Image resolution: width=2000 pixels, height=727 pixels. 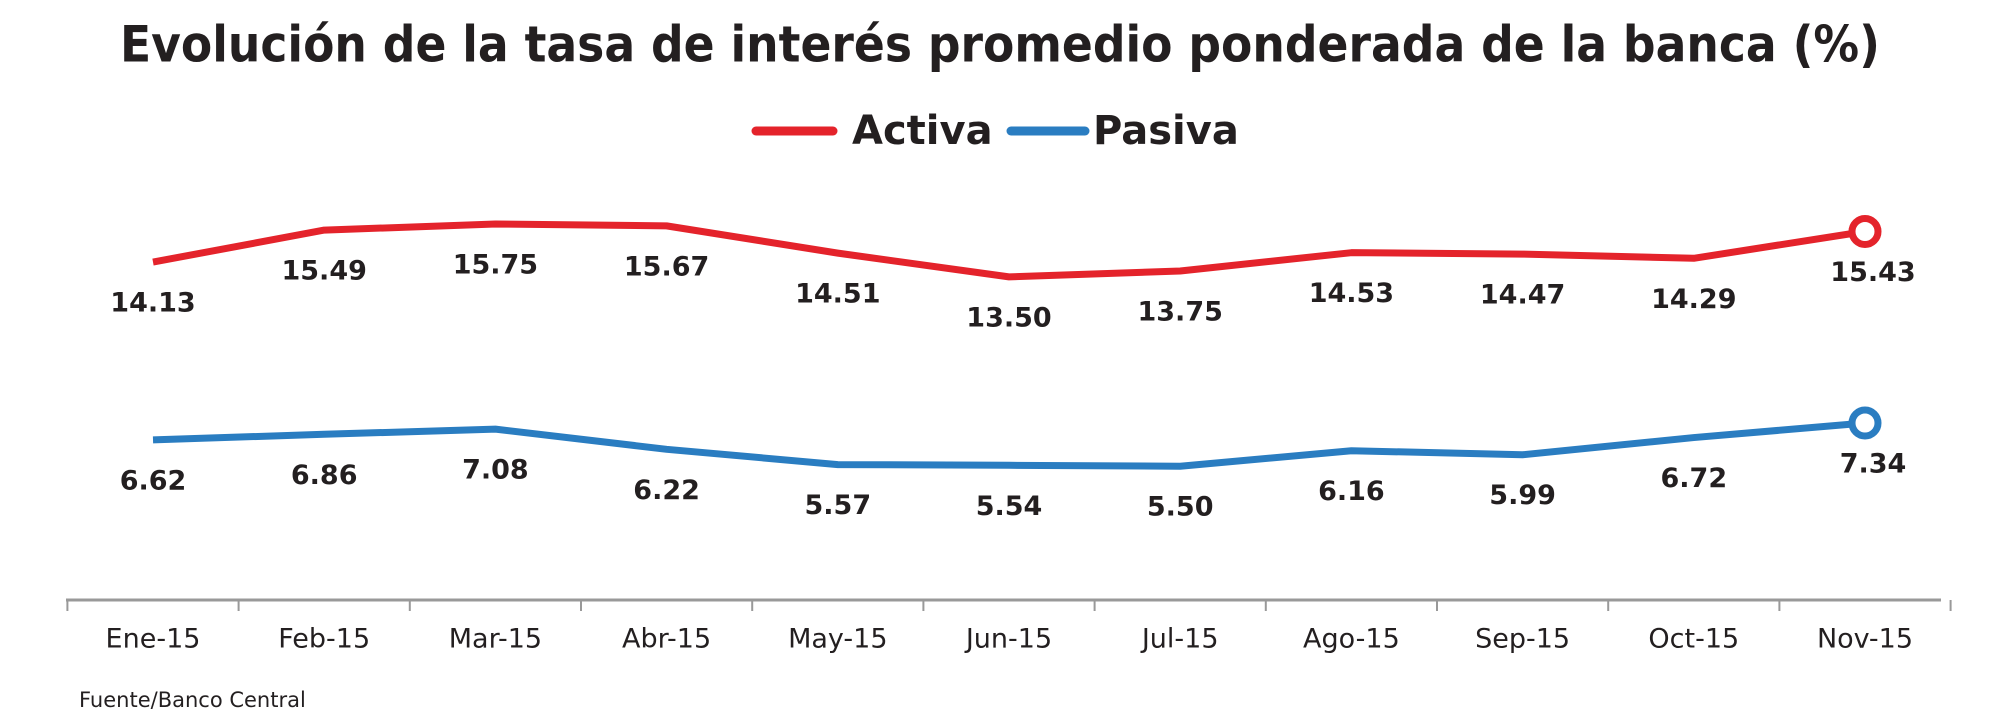 What do you see at coordinates (1872, 272) in the screenshot?
I see `data-label: 15.43` at bounding box center [1872, 272].